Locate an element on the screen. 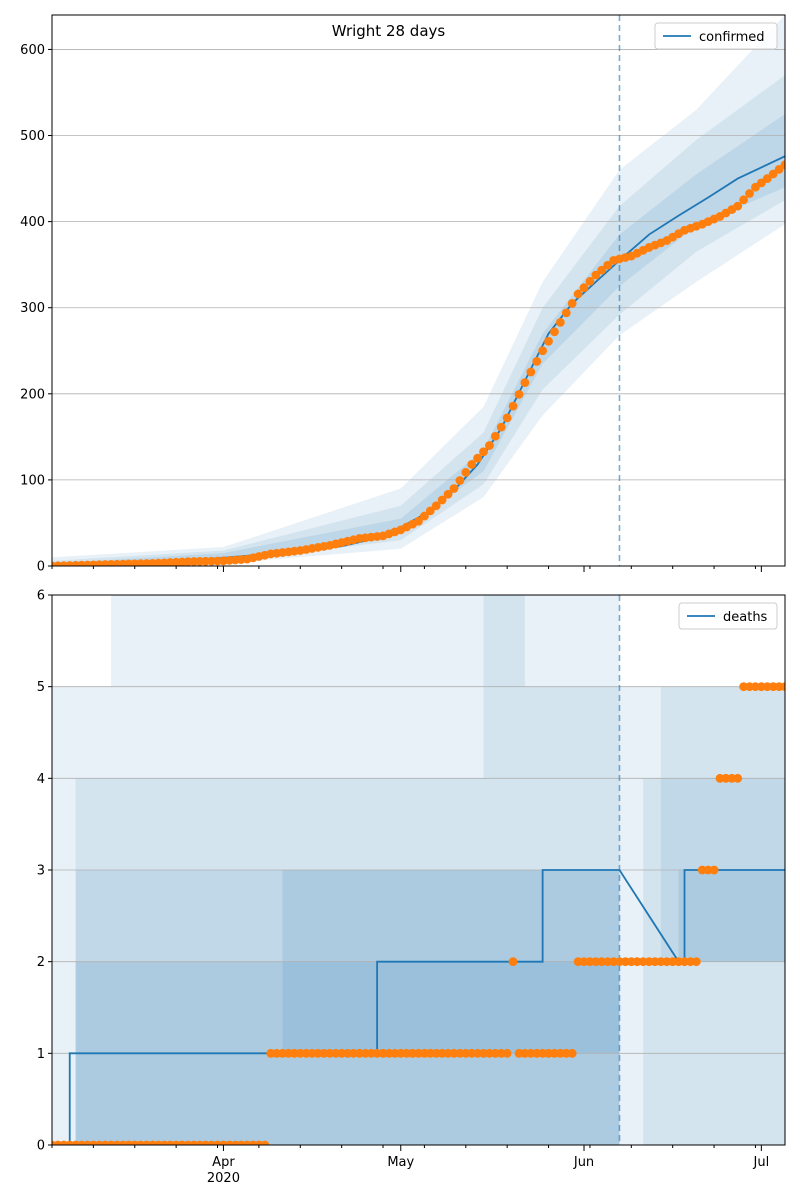 This screenshot has height=1204, width=800. x-tick-sublabel: 2020 is located at coordinates (223, 1178).